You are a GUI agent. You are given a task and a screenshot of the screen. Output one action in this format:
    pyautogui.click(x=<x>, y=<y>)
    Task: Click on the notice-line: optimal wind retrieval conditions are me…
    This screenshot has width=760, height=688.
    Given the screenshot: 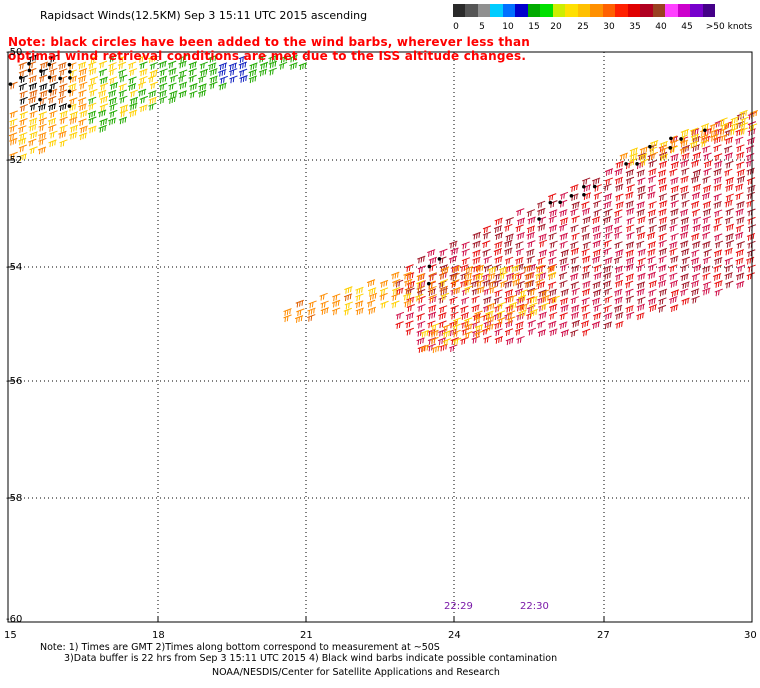 What is the action you would take?
    pyautogui.click(x=267, y=56)
    